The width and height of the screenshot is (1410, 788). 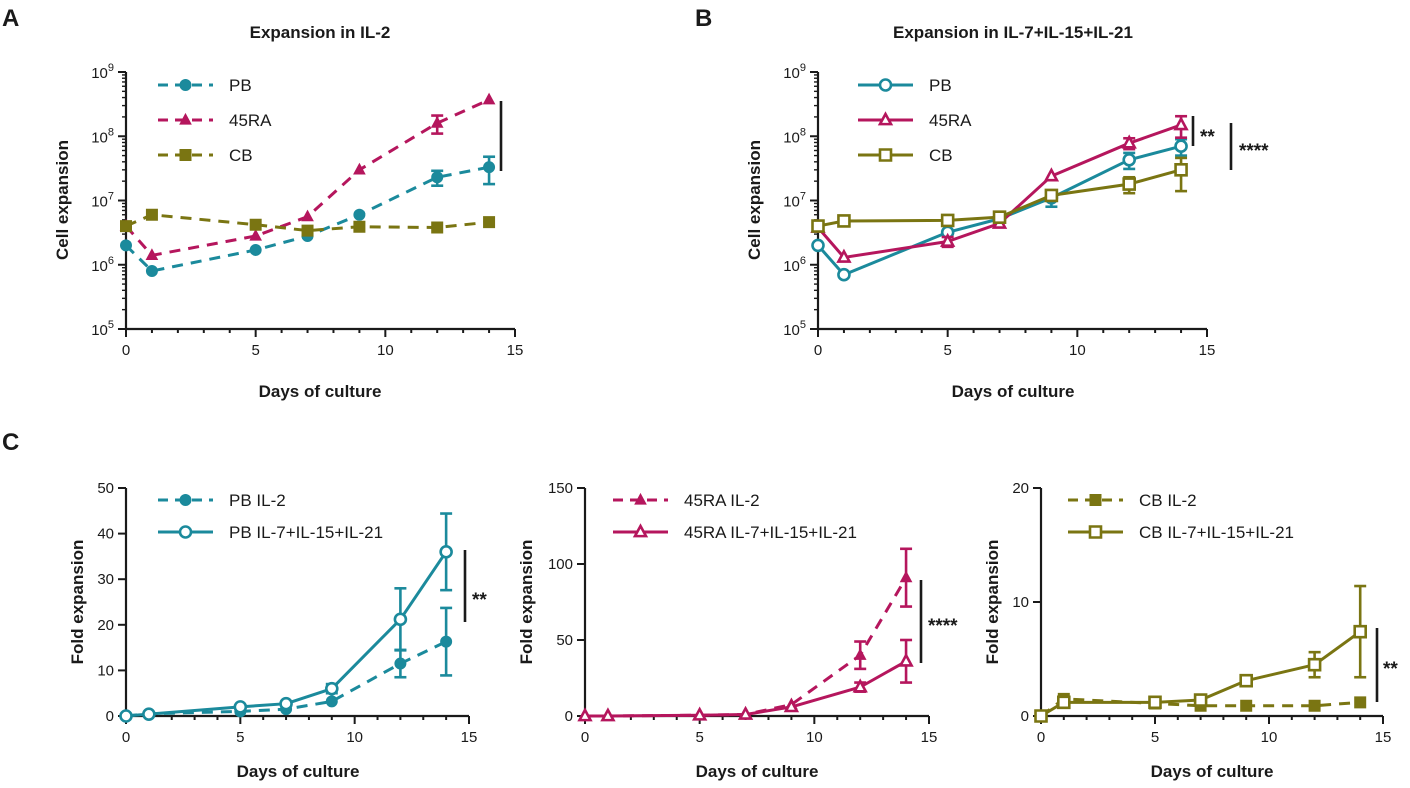 What do you see at coordinates (320, 32) in the screenshot?
I see `chart-title: Expansion in IL-2` at bounding box center [320, 32].